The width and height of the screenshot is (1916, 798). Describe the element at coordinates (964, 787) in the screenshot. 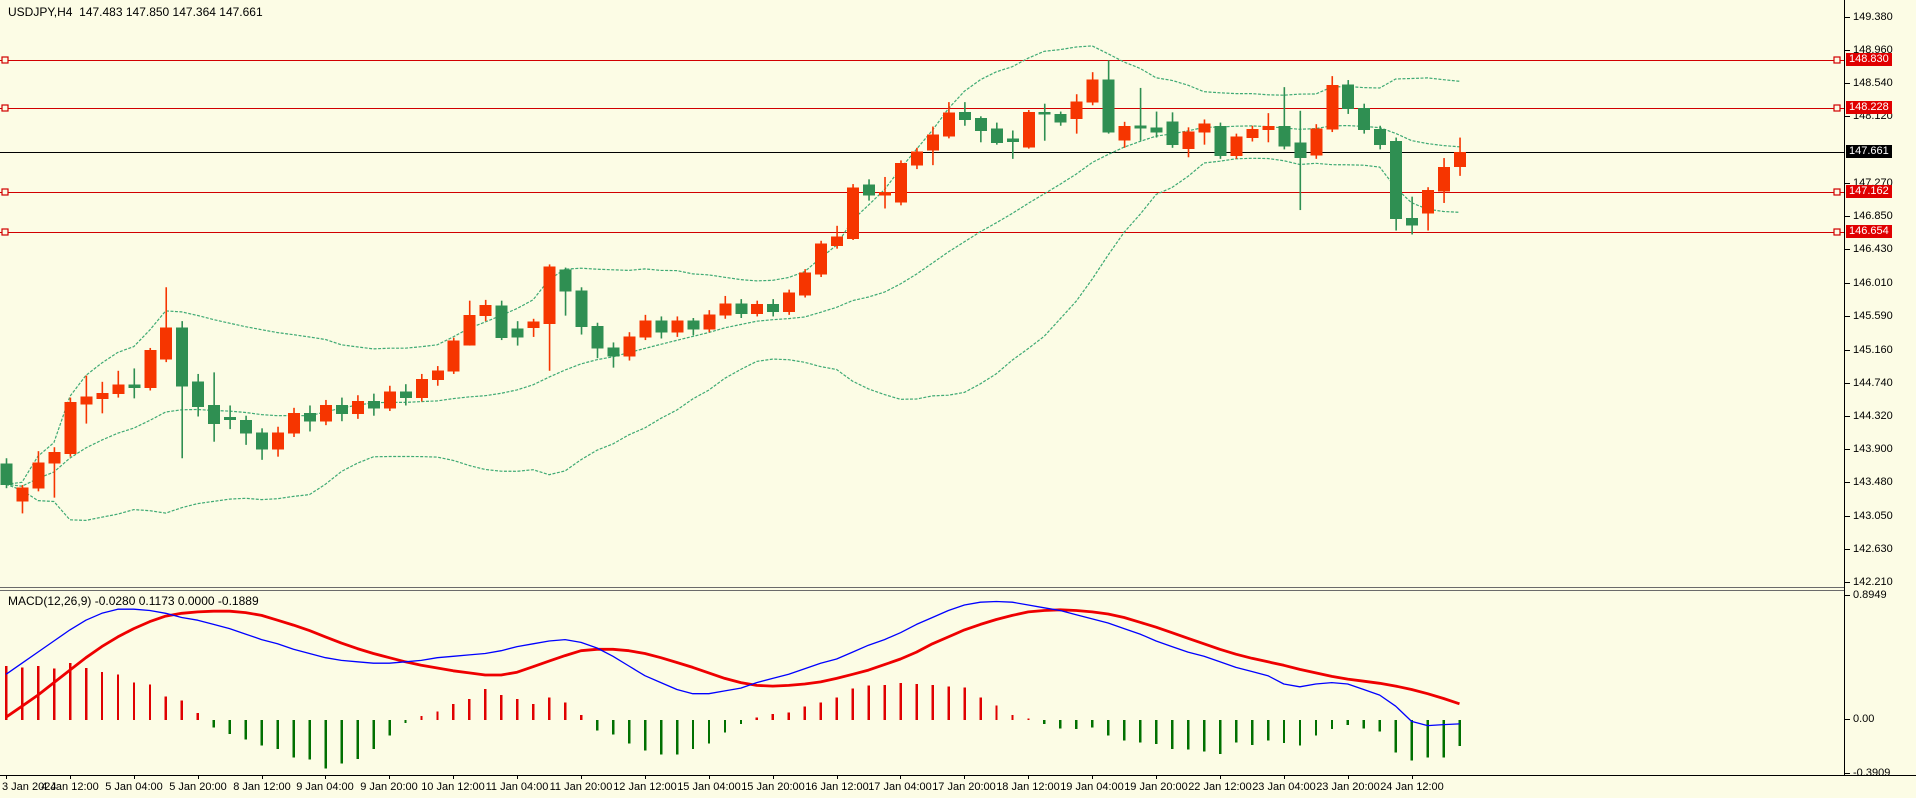

I see `time-tick-label: 17 Jan 20:00` at that location.